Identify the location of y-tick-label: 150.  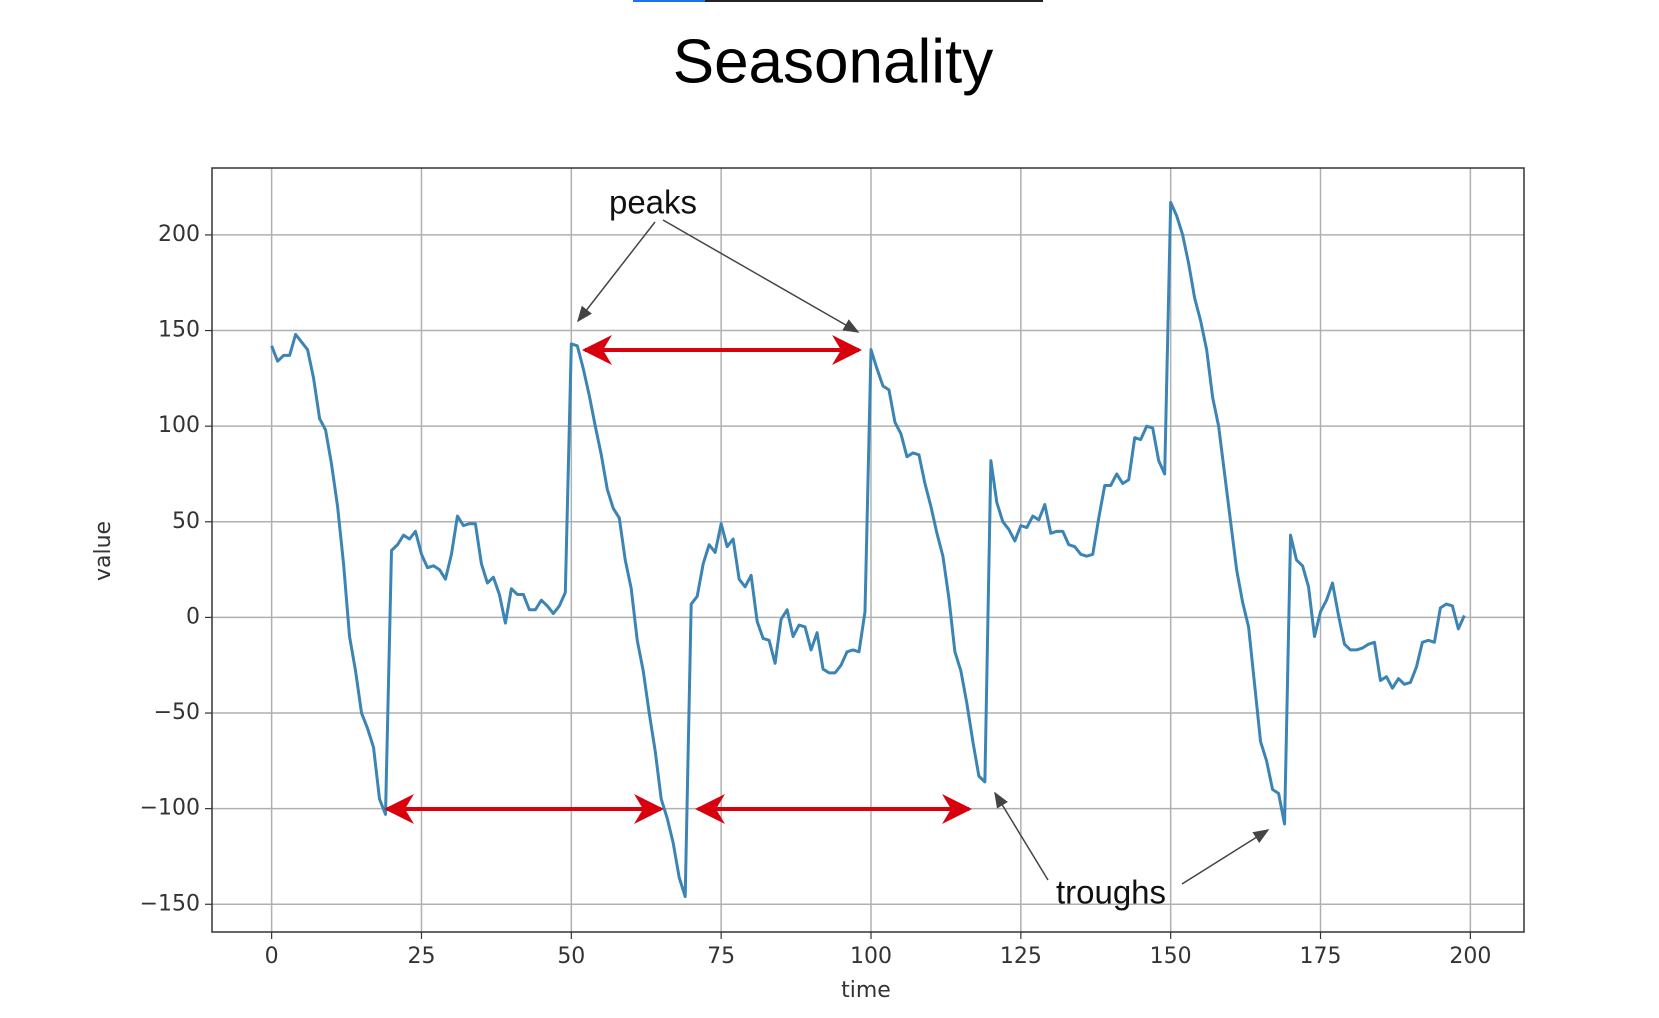
(179, 330).